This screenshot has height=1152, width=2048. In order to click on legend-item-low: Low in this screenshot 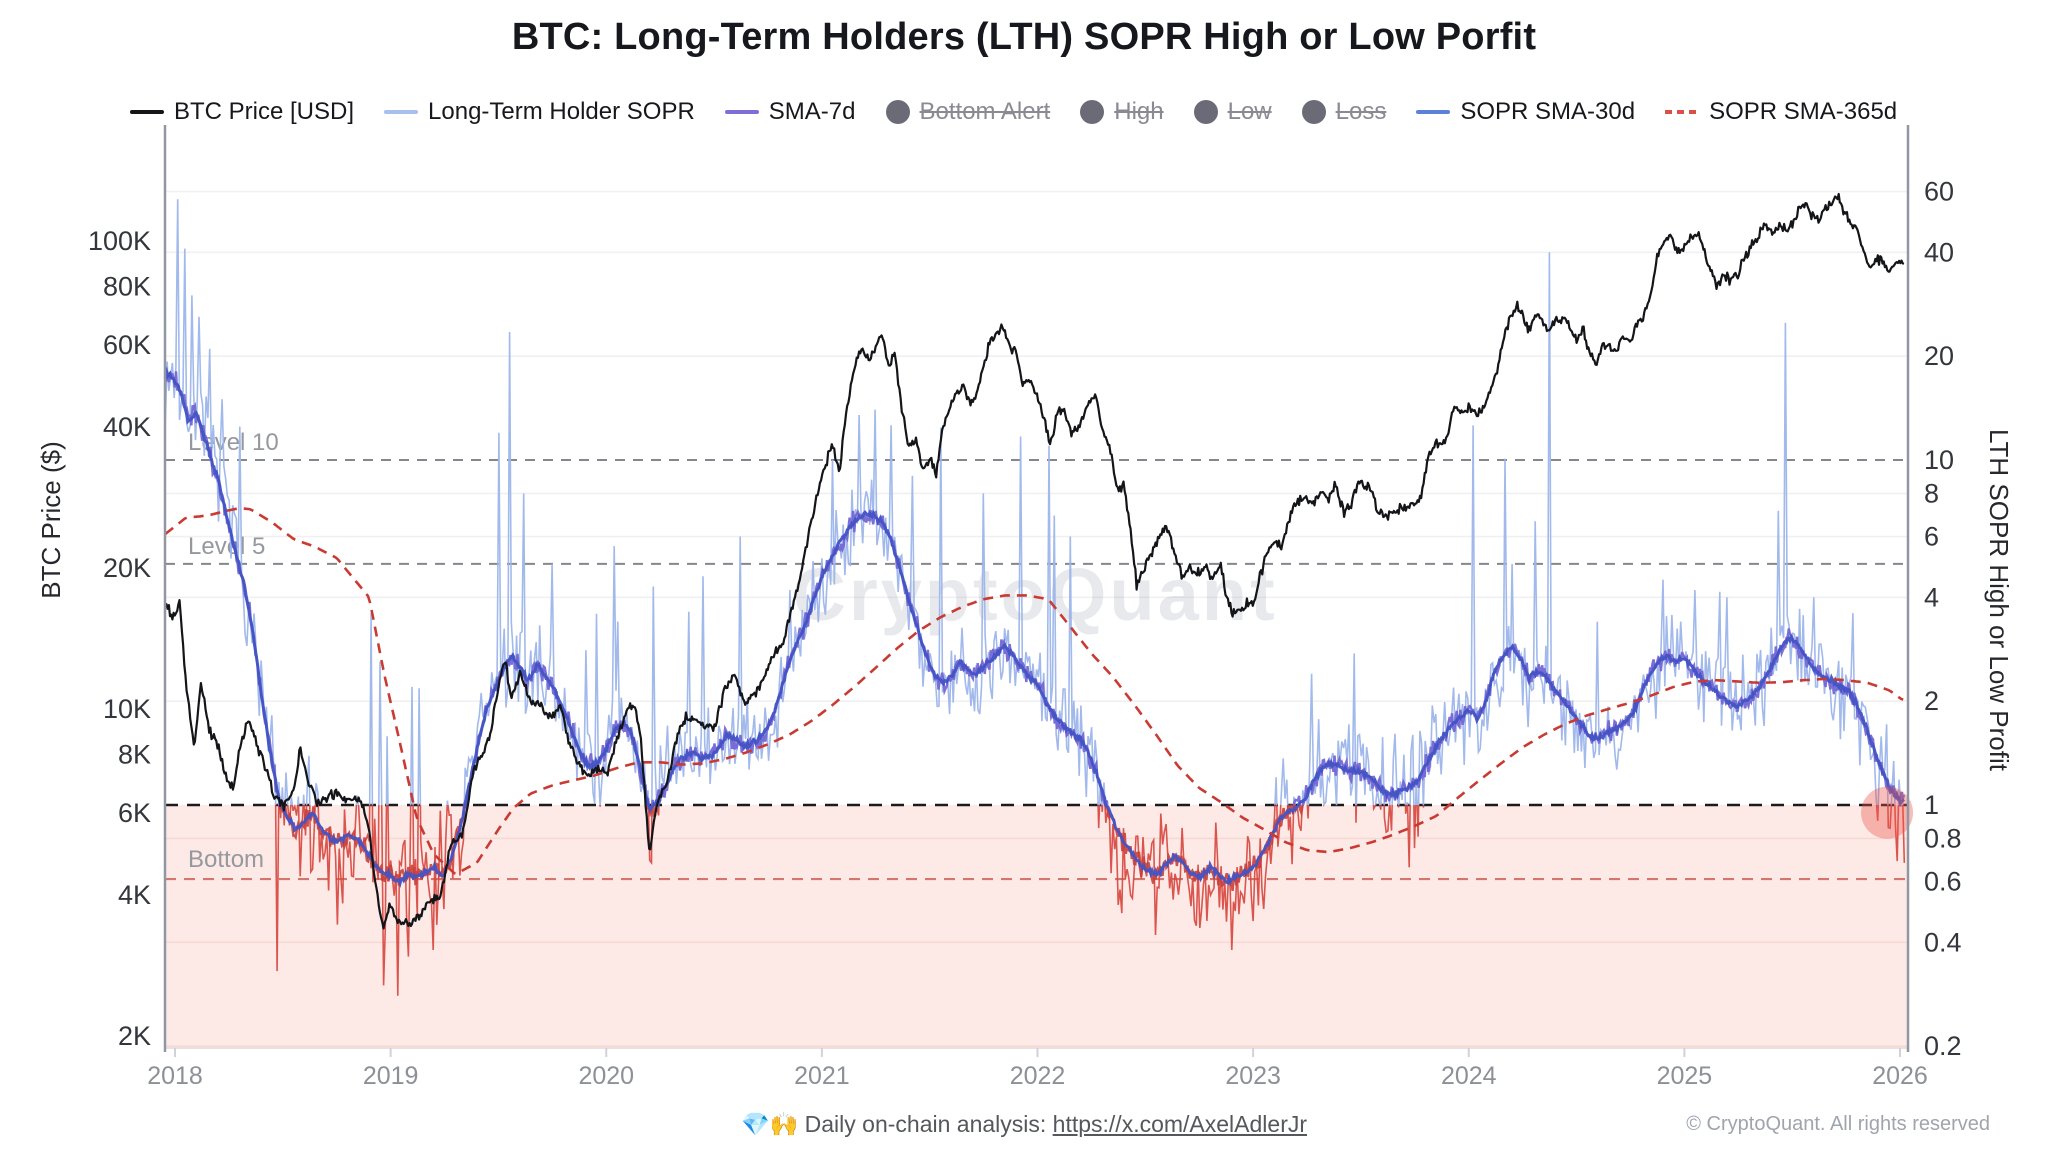, I will do `click(1232, 112)`.